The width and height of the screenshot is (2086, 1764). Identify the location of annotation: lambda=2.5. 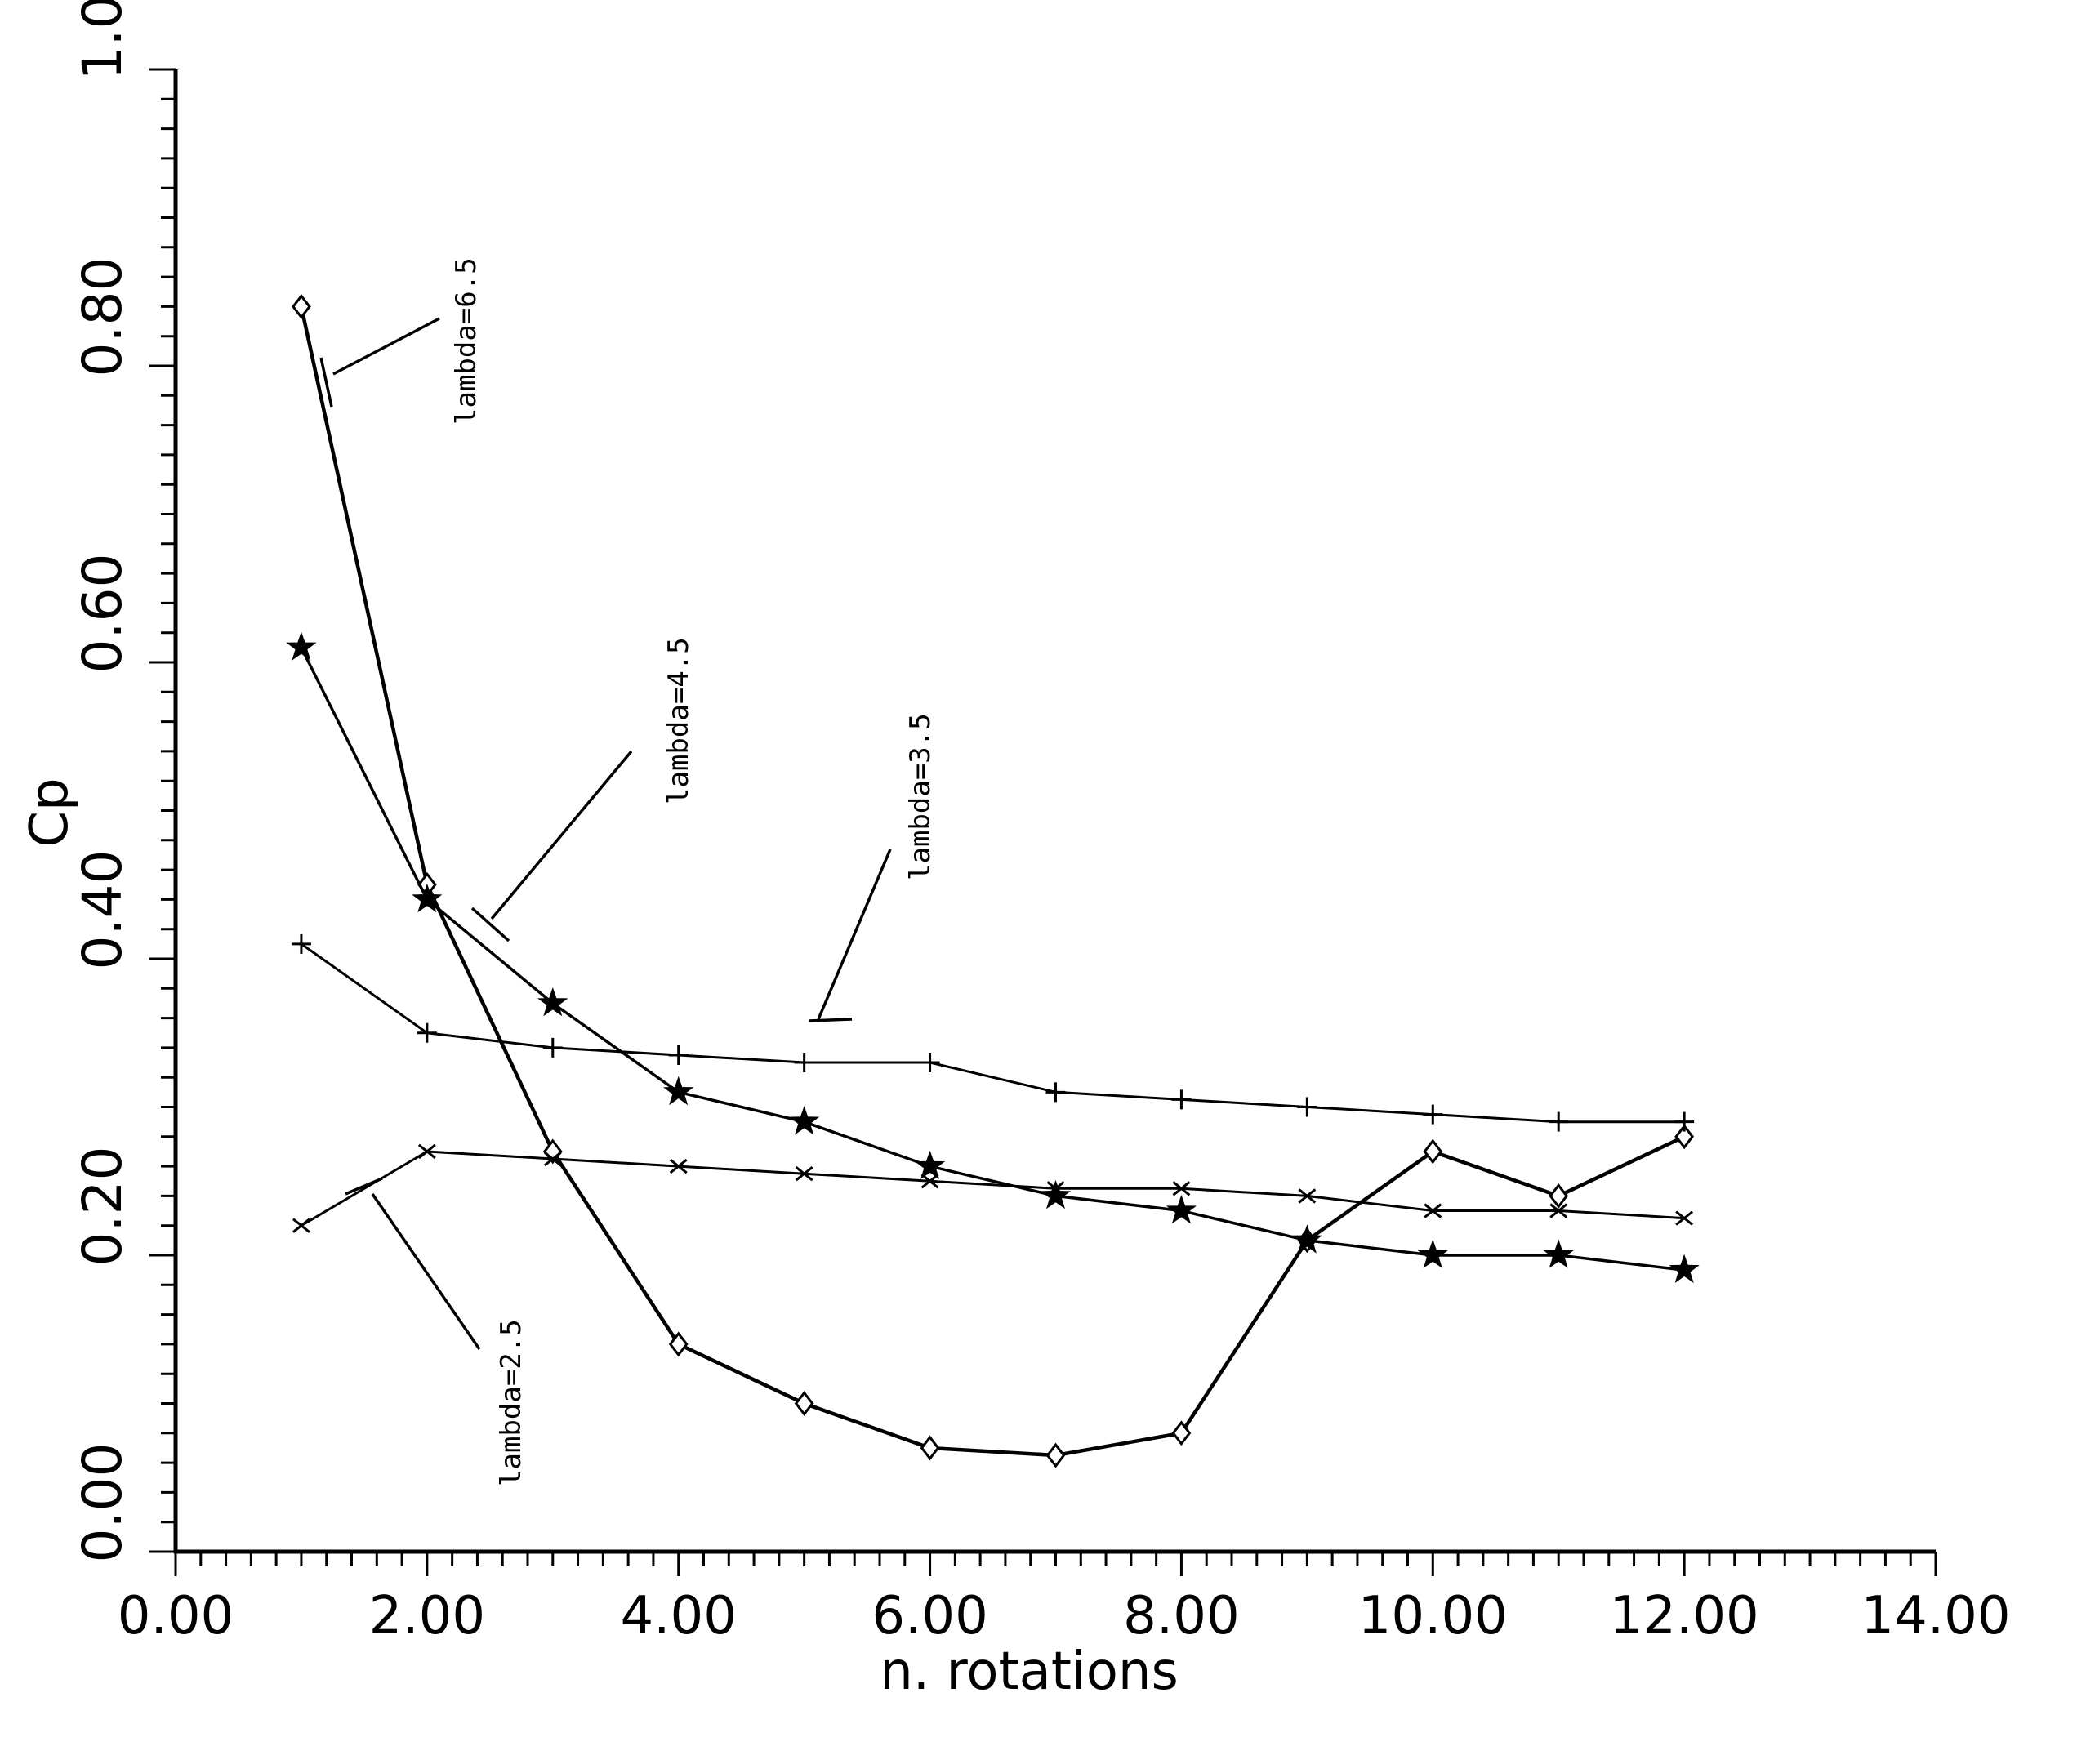
(436, 1331).